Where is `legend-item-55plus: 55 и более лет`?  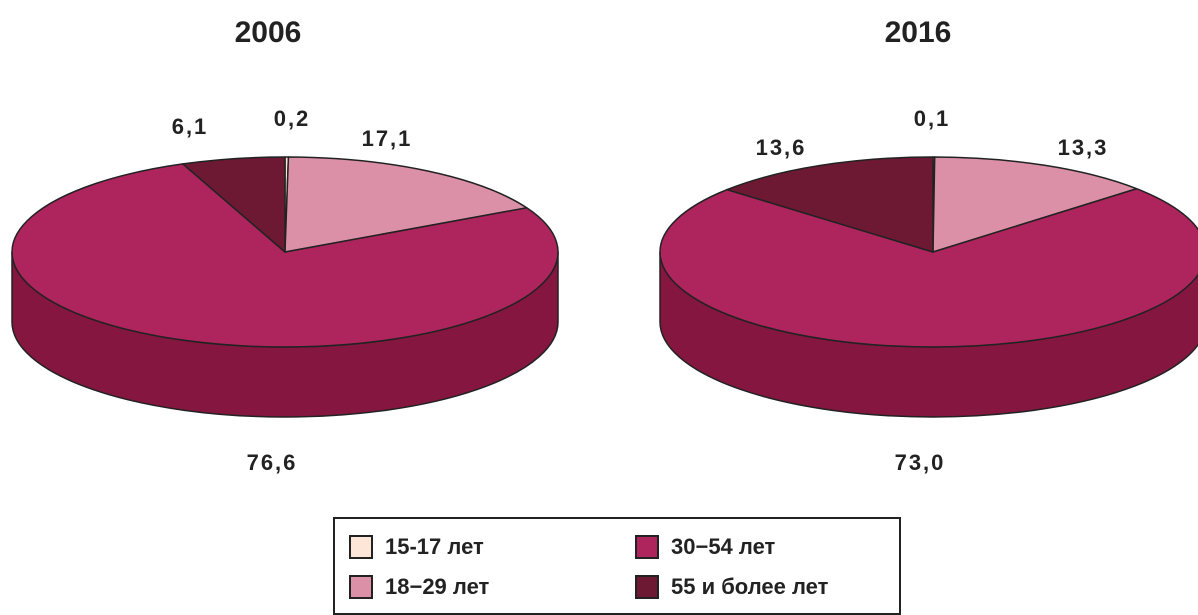 legend-item-55plus: 55 и более лет is located at coordinates (731, 587).